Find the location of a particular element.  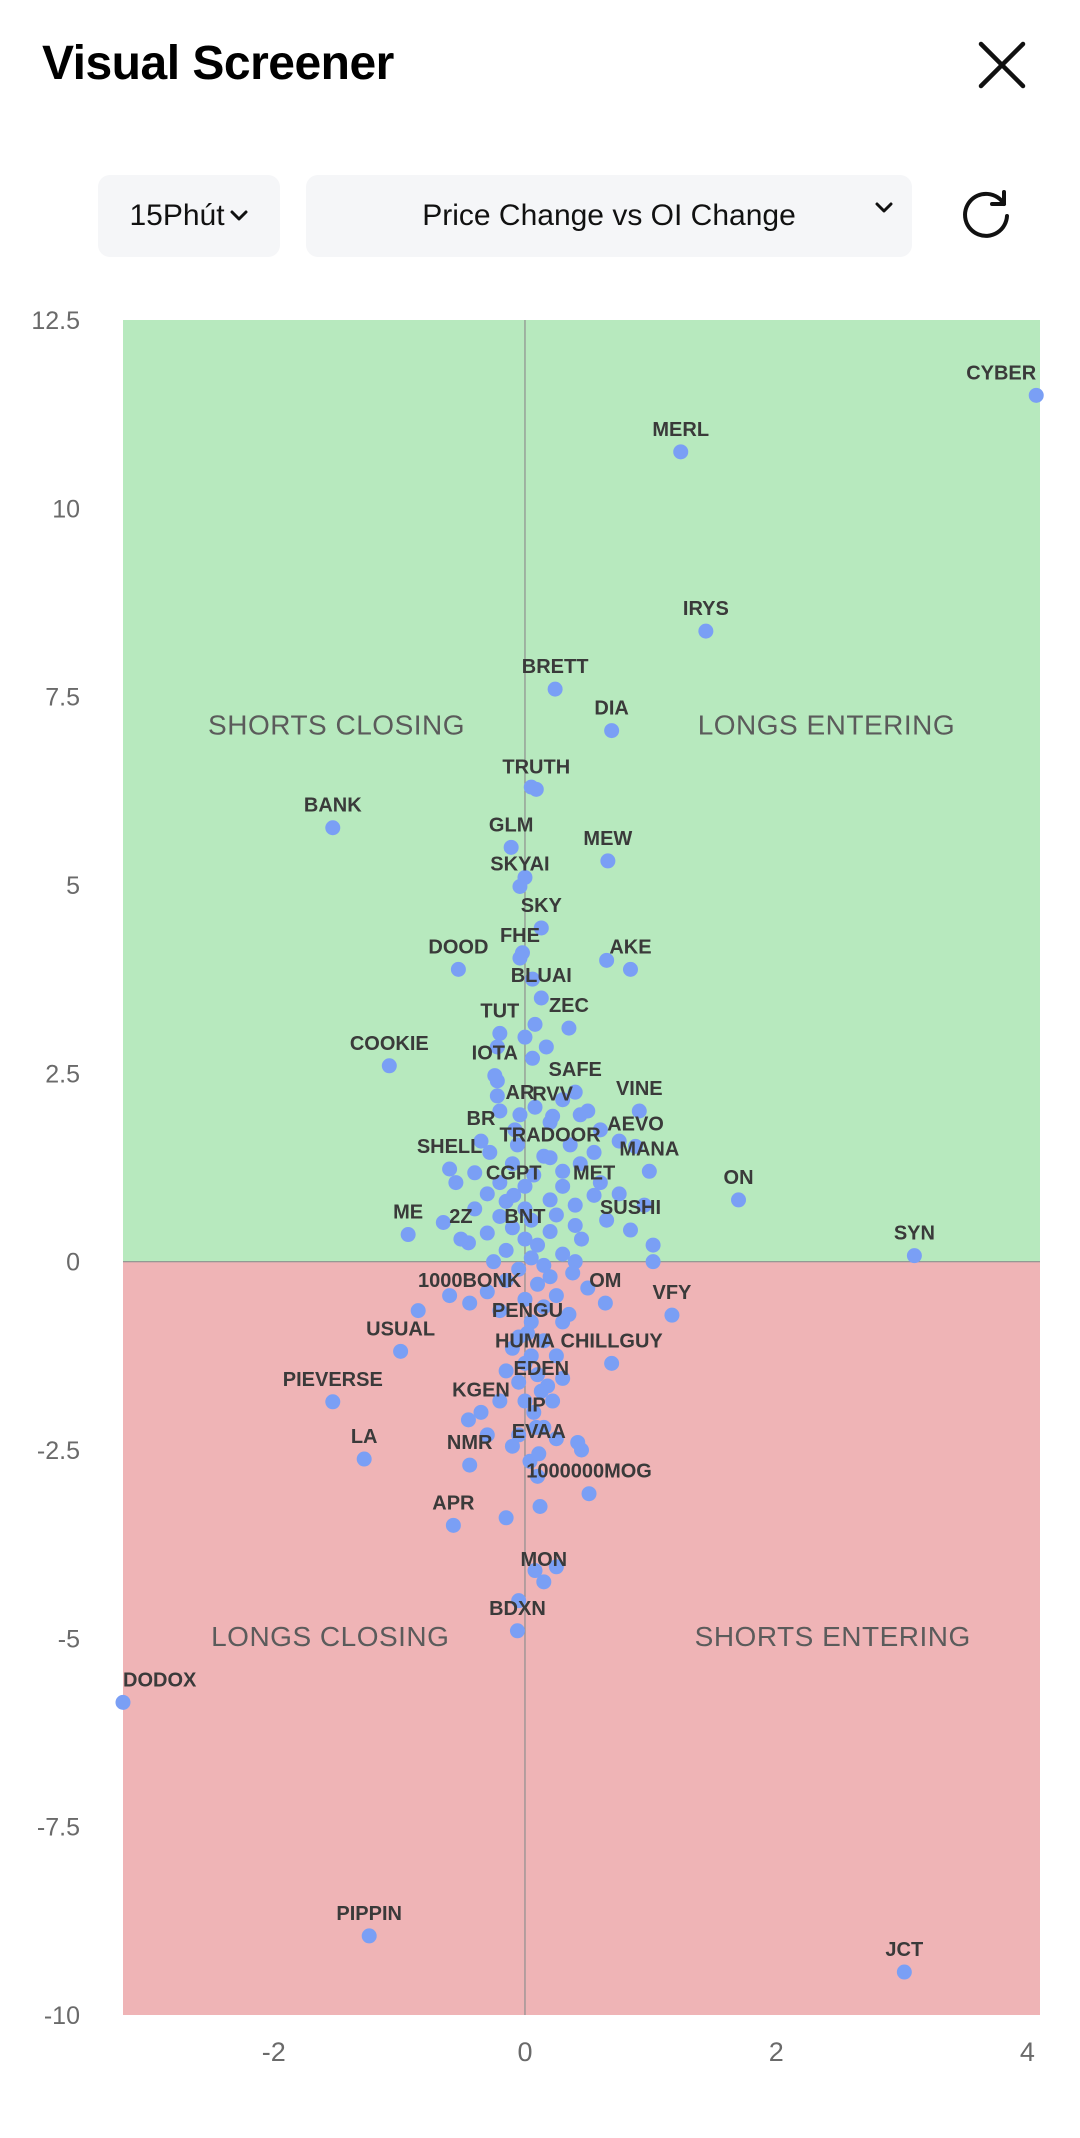

point-label: BR is located at coordinates (481, 1119).